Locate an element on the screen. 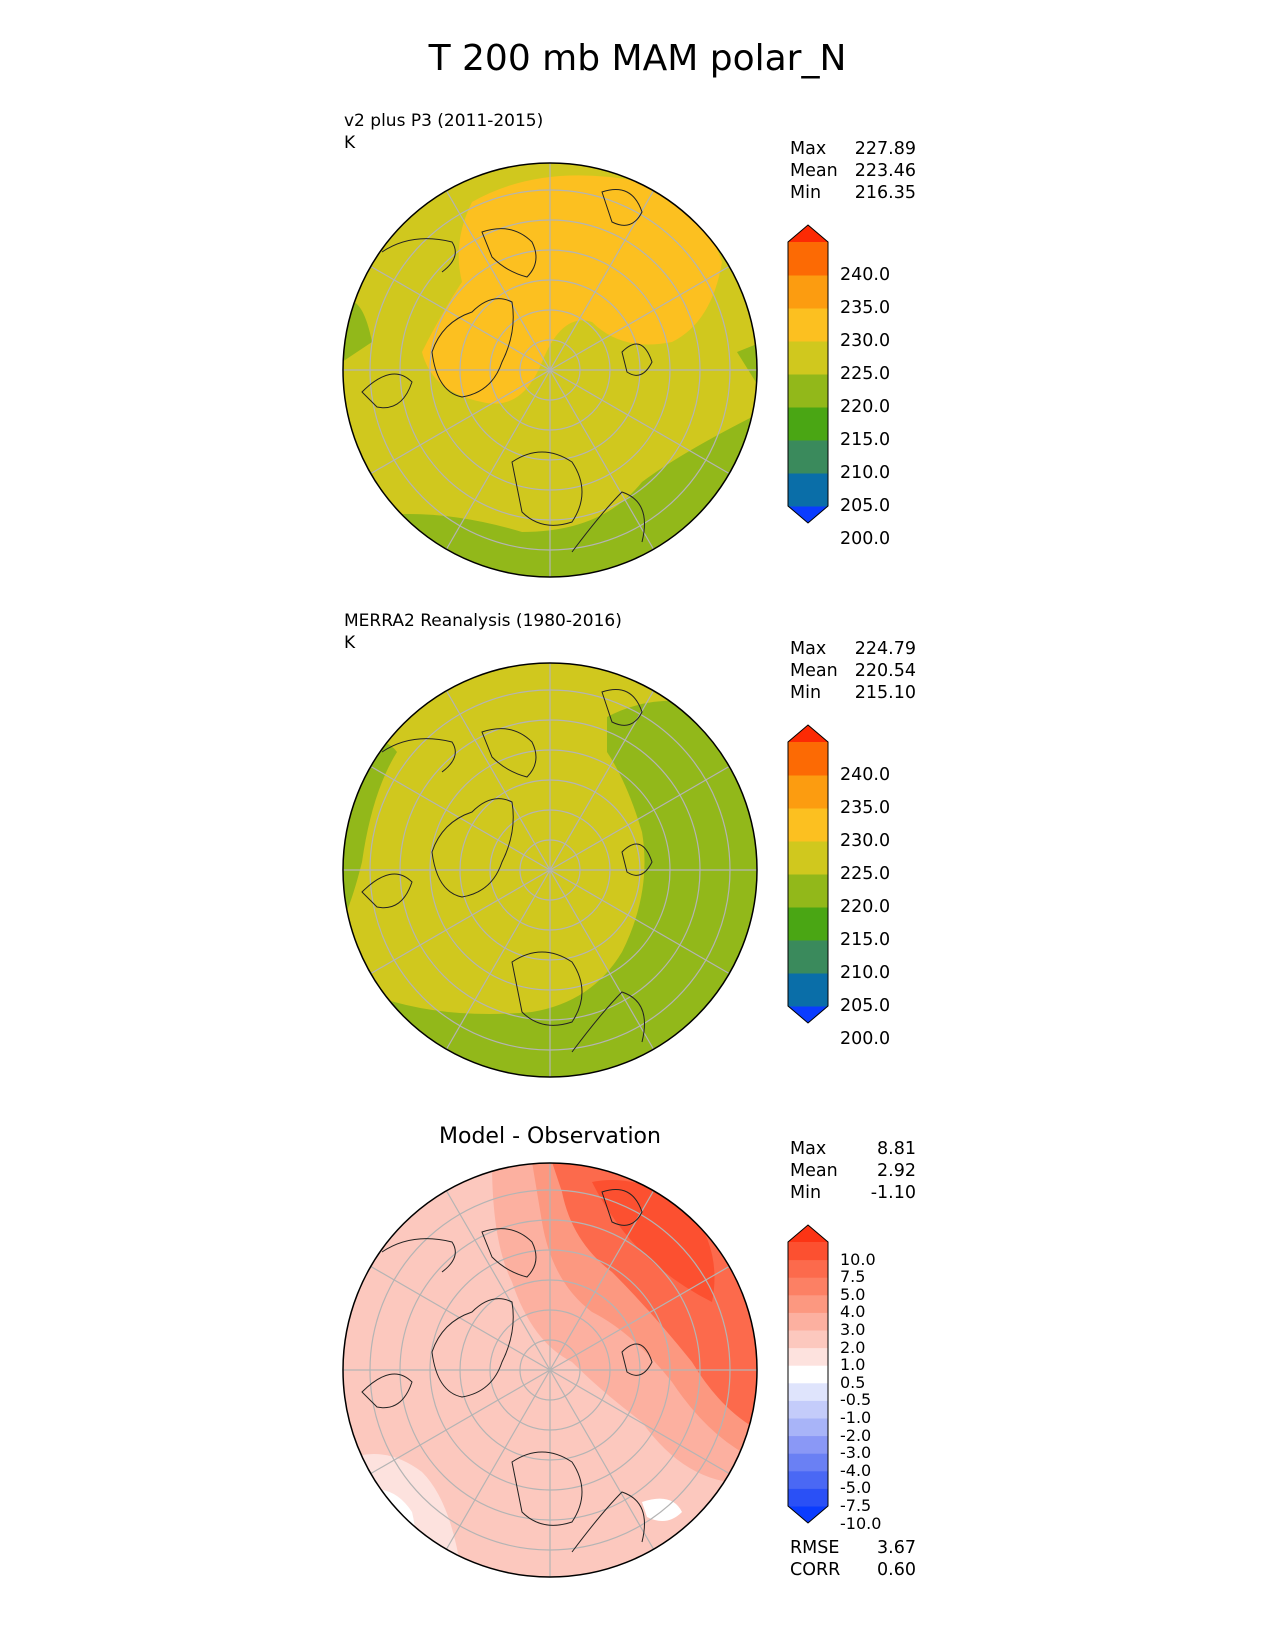 This screenshot has width=1275, height=1650. colorbar-tick-label: 3.0 is located at coordinates (853, 1329).